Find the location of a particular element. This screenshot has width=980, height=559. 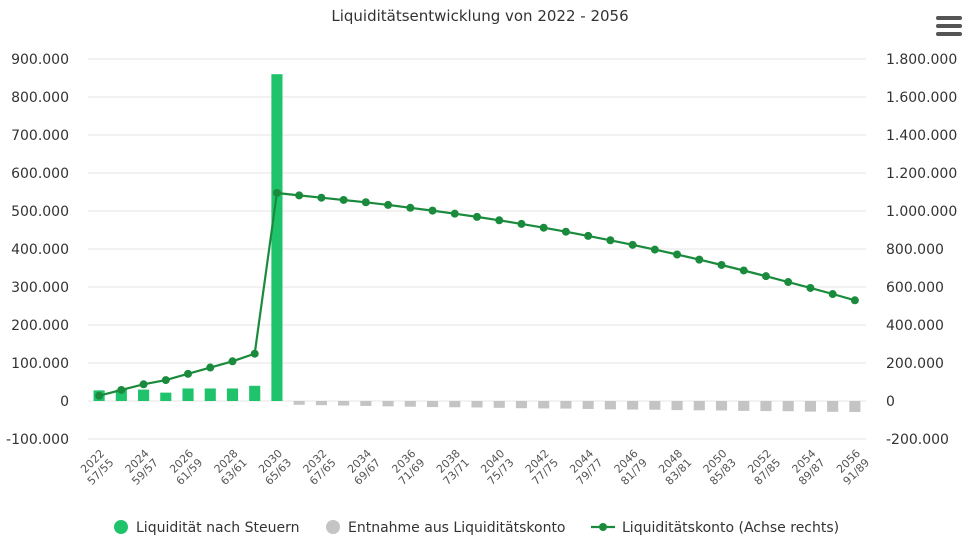

y-right-tick-label: 800.000 is located at coordinates (915, 250).